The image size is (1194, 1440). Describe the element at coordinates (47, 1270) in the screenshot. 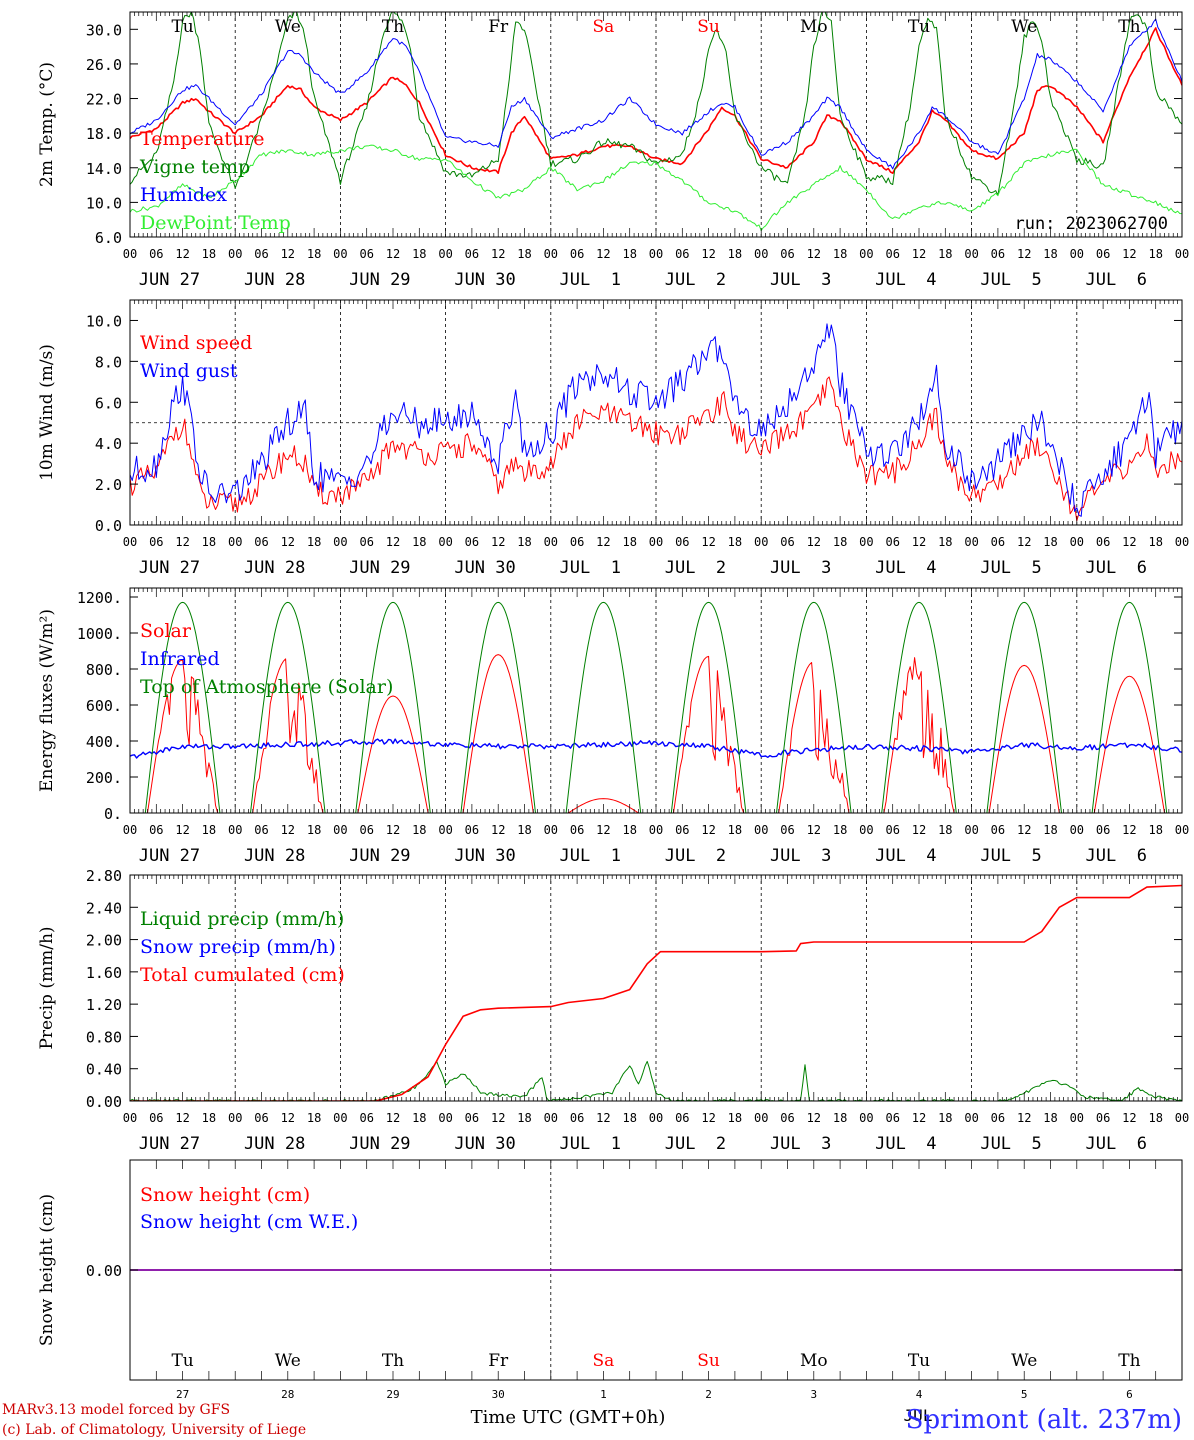

I see `y-axis-title: Snow height (cm)` at that location.